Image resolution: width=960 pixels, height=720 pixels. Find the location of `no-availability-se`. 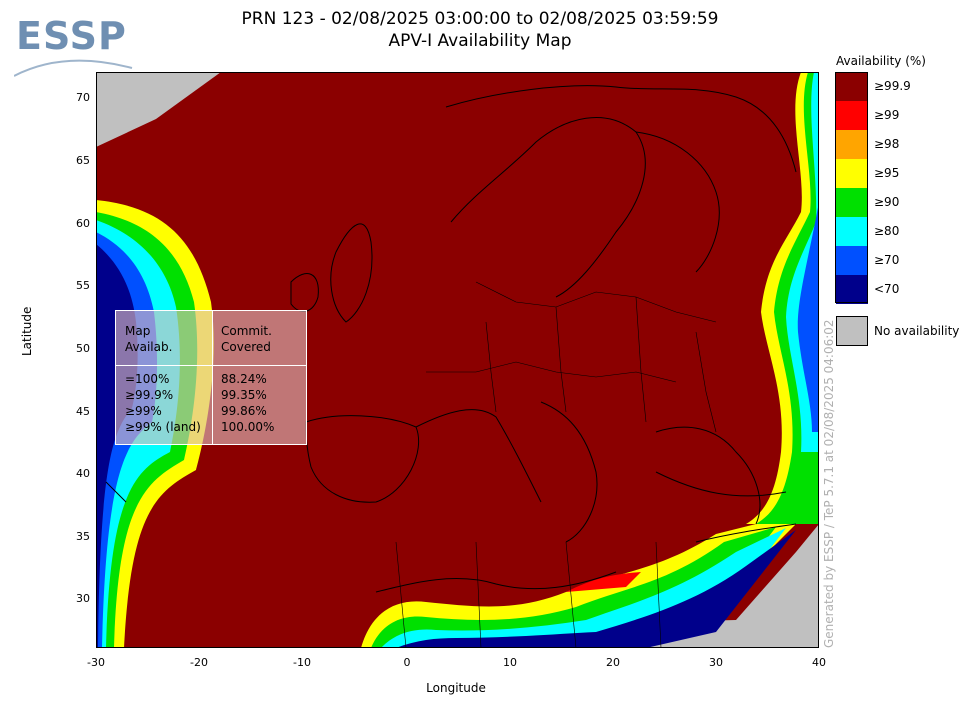

no-availability-se is located at coordinates (727, 586).